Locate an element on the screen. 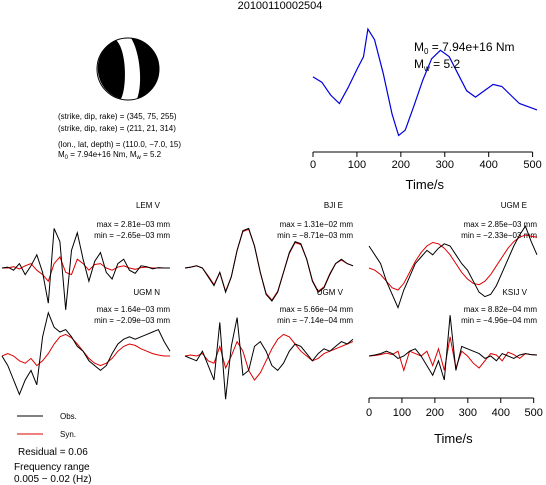 This screenshot has width=546, height=485. station-label: BJI E is located at coordinates (333, 205).